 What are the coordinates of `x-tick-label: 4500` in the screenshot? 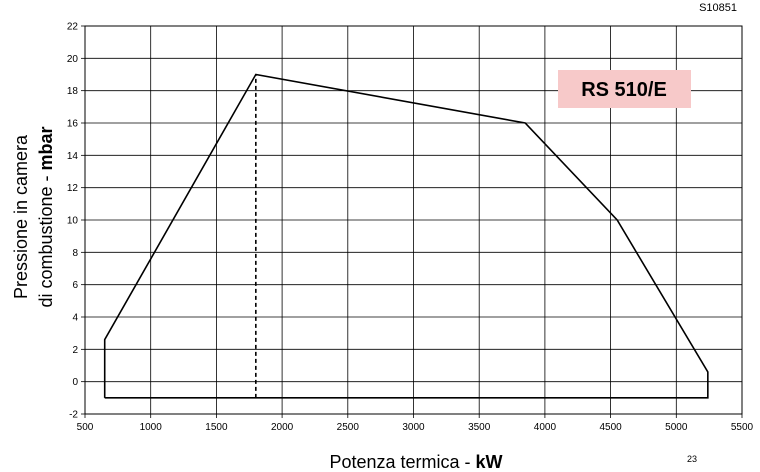 It's located at (610, 427).